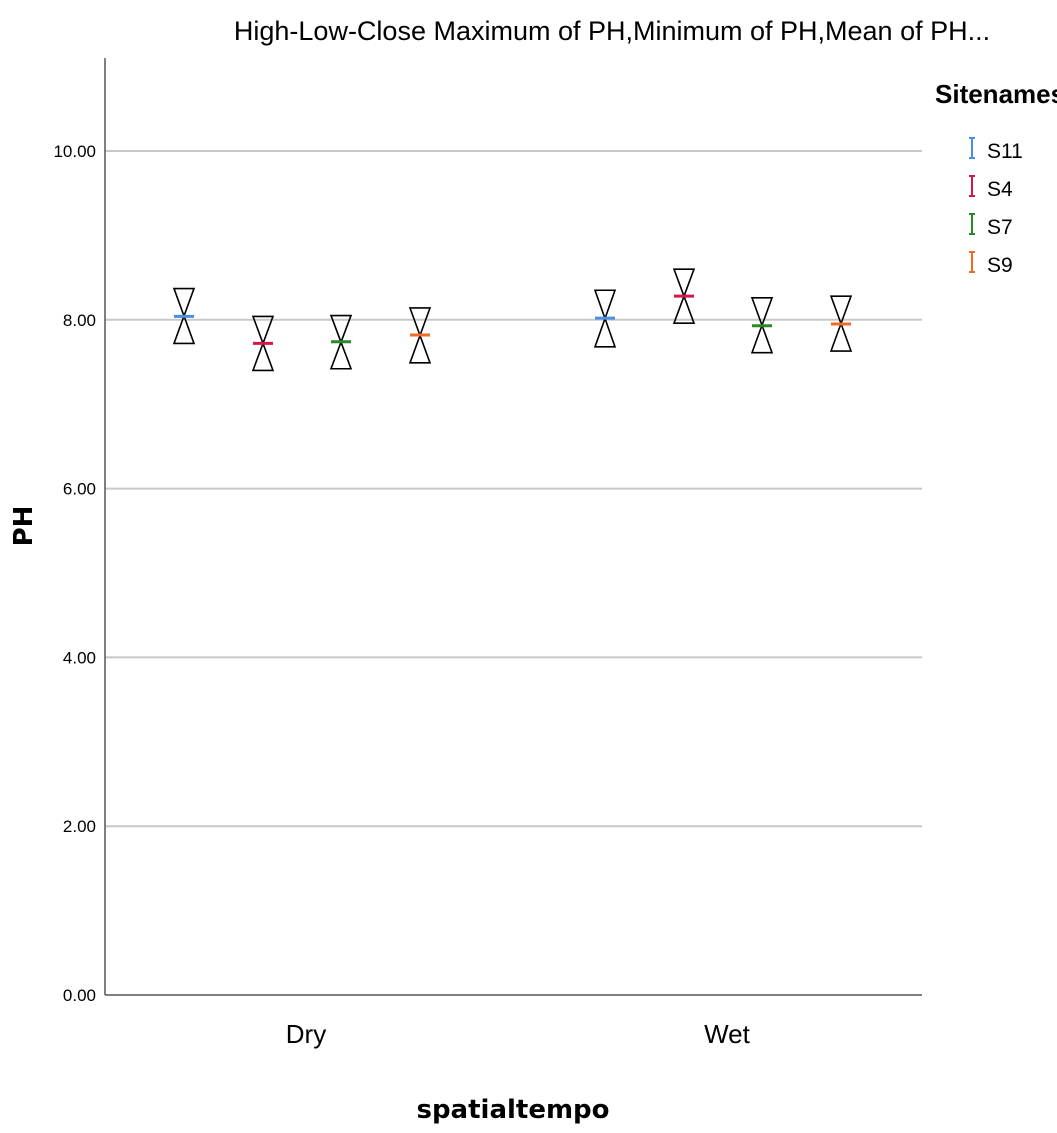  Describe the element at coordinates (512, 320) in the screenshot. I see `data-marks` at that location.